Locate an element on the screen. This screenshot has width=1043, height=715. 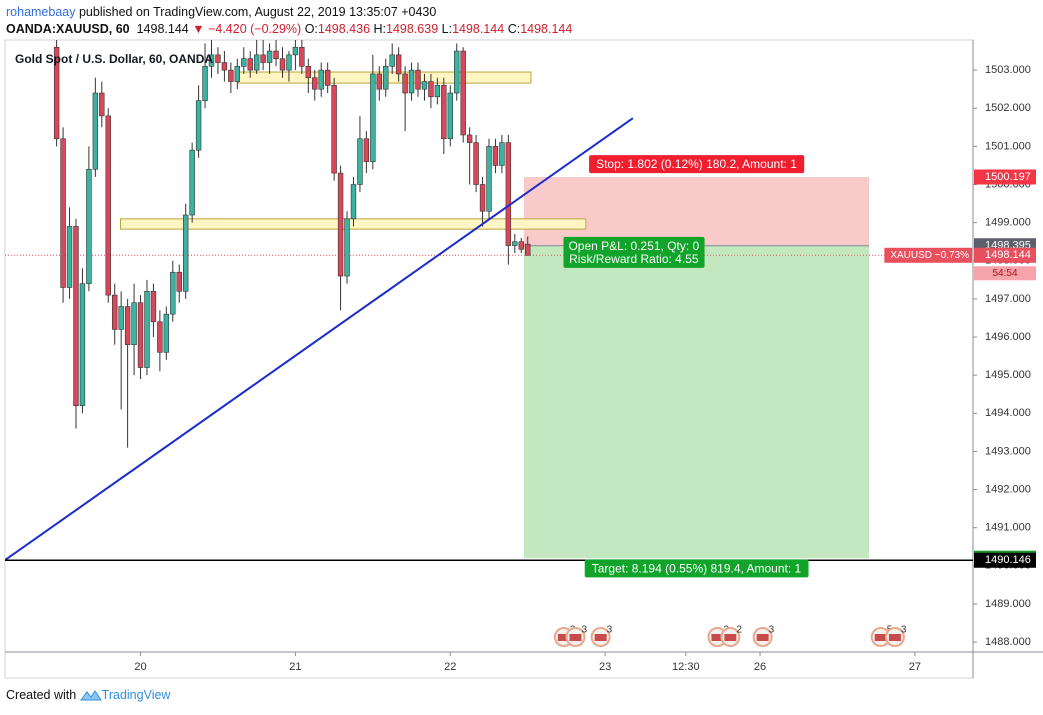
pnl-bg is located at coordinates (634, 252).